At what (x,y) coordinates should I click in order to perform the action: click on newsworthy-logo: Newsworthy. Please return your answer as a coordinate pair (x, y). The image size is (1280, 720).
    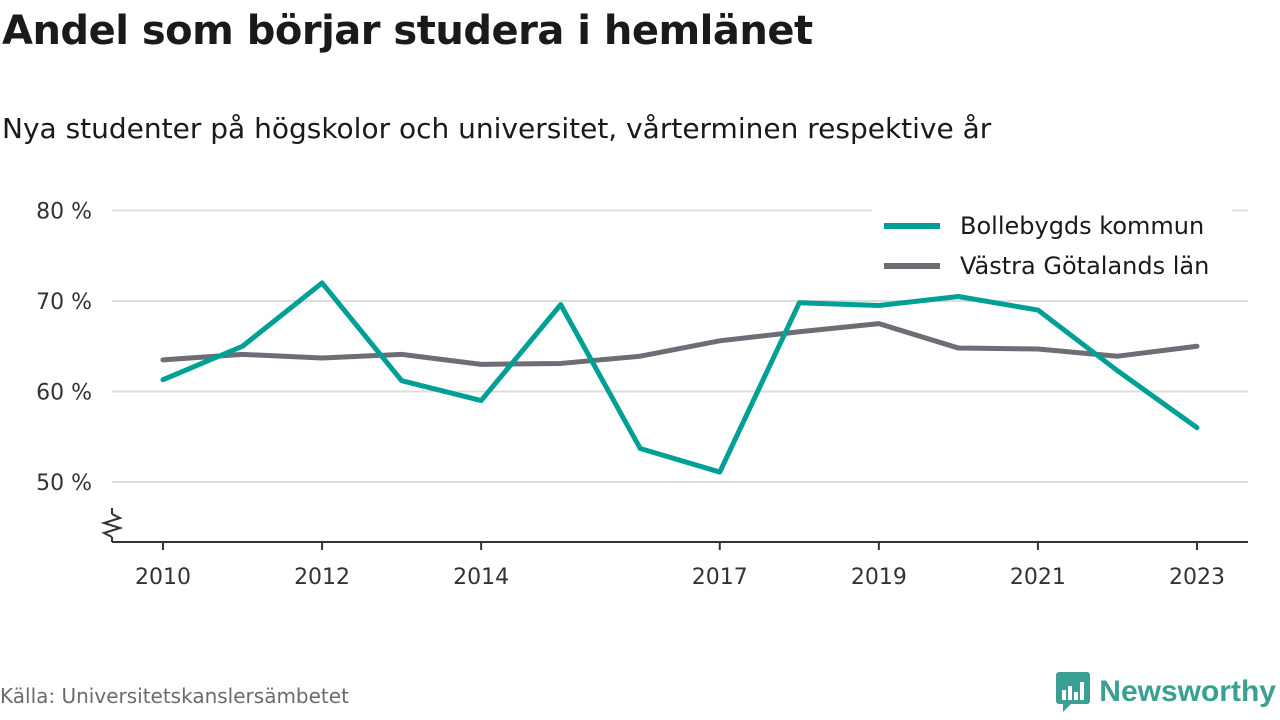
    Looking at the image, I should click on (1165, 692).